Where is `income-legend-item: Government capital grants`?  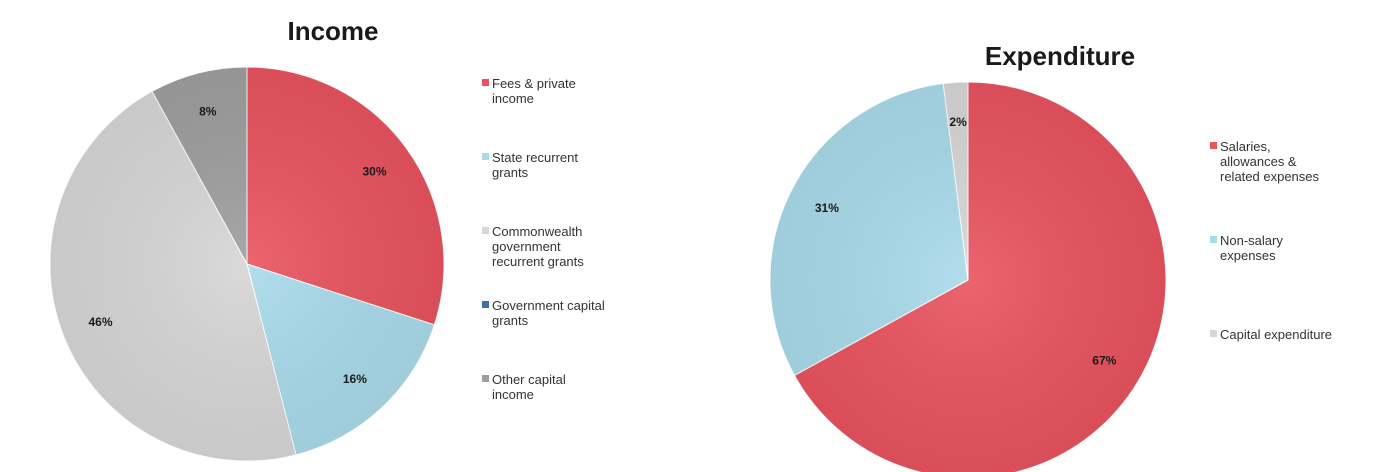
income-legend-item: Government capital grants is located at coordinates (543, 313).